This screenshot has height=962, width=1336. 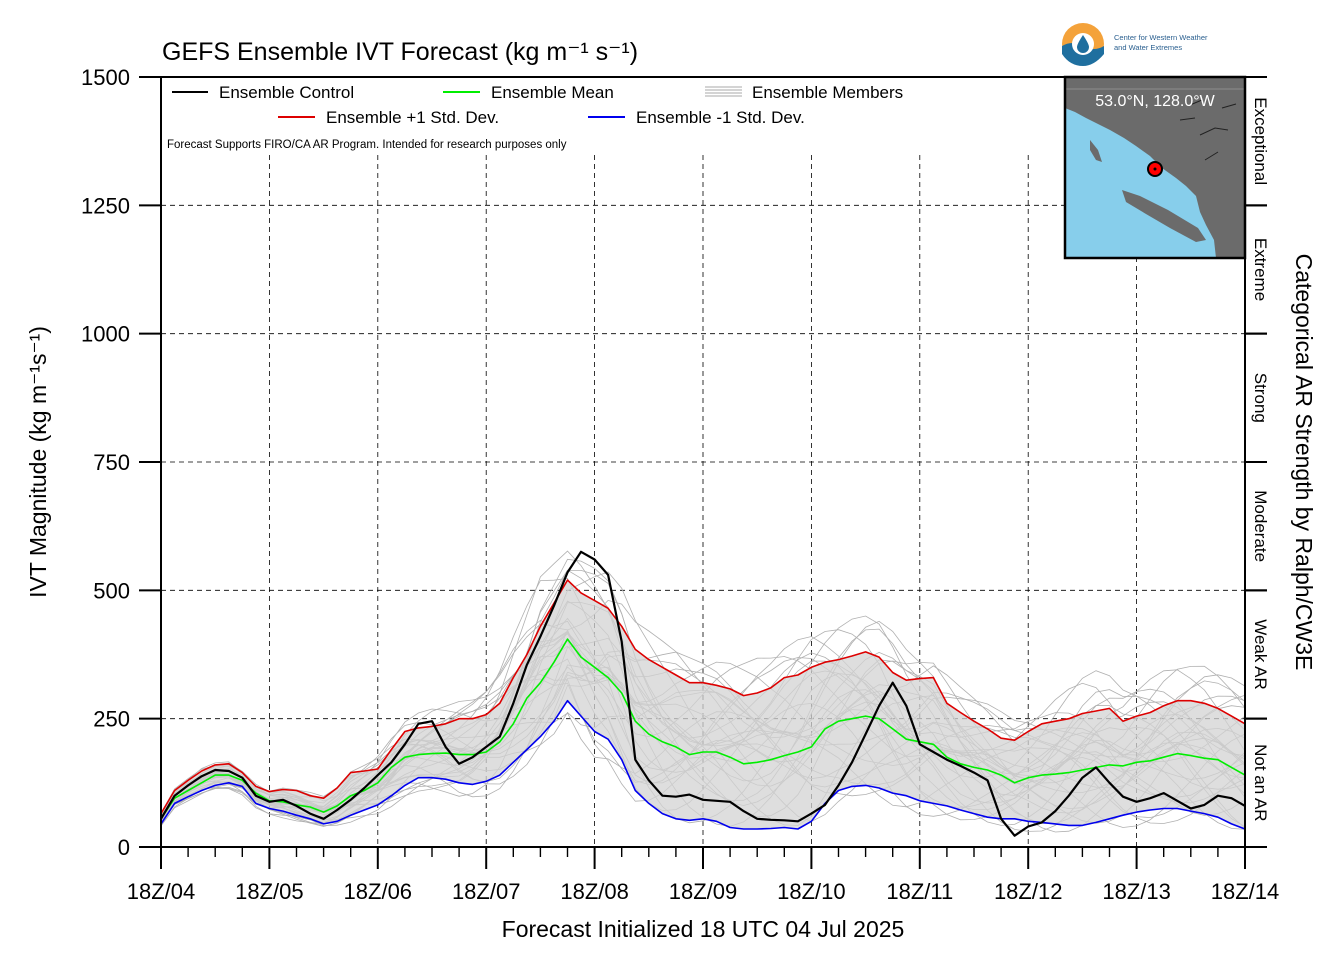 What do you see at coordinates (124, 847) in the screenshot?
I see `y-tick-label: 0` at bounding box center [124, 847].